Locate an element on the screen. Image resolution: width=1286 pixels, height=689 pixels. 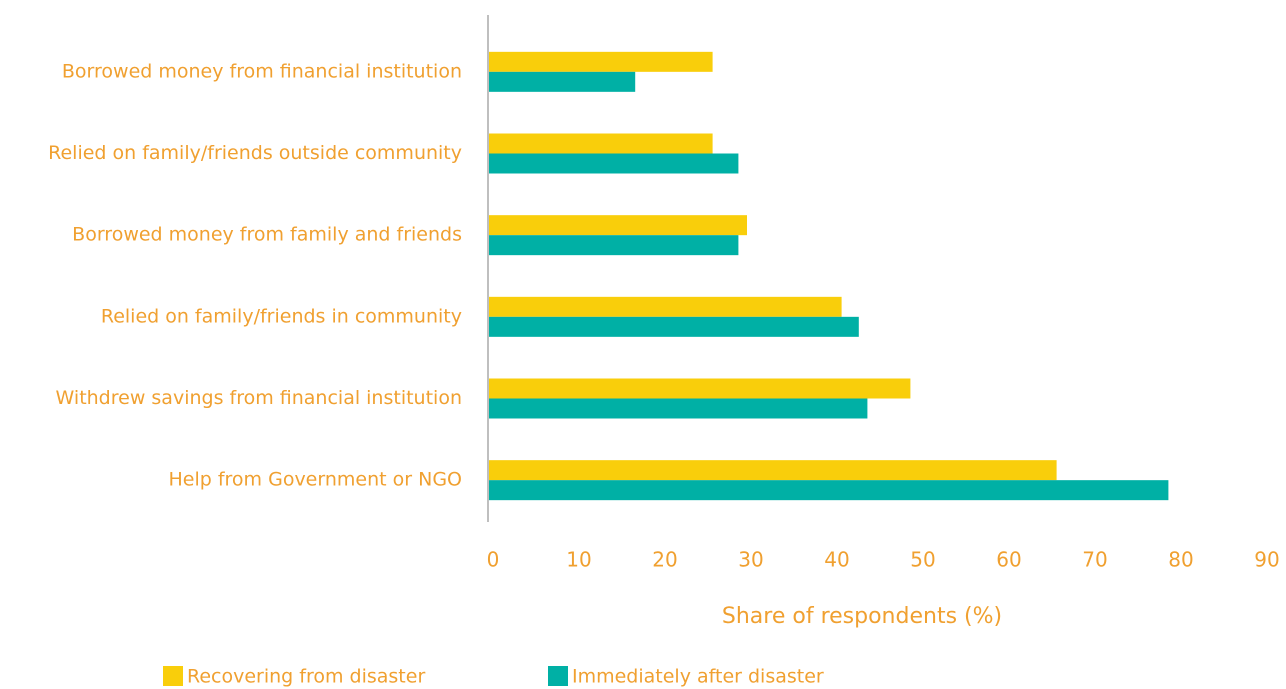
x-tick-label: 90 is located at coordinates (1266, 560).